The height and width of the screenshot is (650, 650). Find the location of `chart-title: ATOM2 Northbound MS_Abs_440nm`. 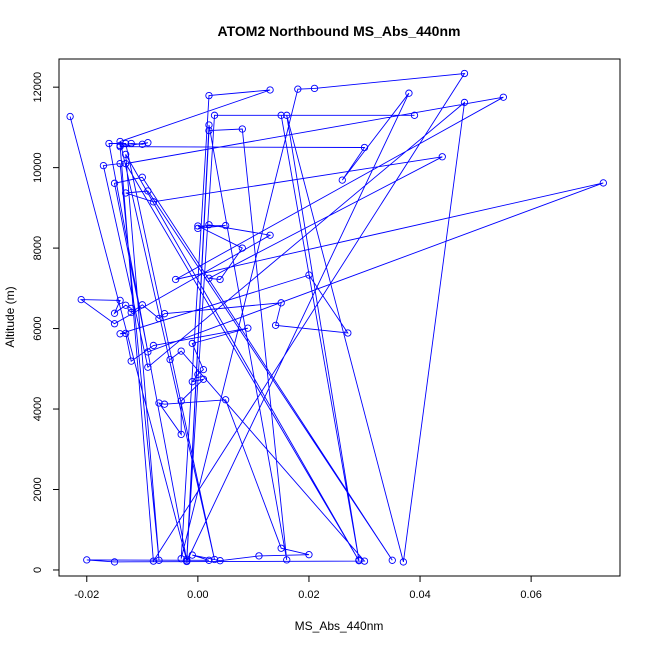

chart-title: ATOM2 Northbound MS_Abs_440nm is located at coordinates (339, 31).